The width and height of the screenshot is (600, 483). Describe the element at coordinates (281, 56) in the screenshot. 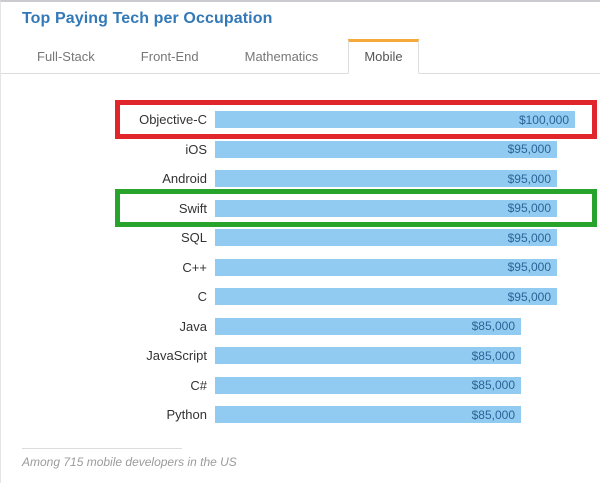

I see `tab-mathematics: Mathematics` at that location.